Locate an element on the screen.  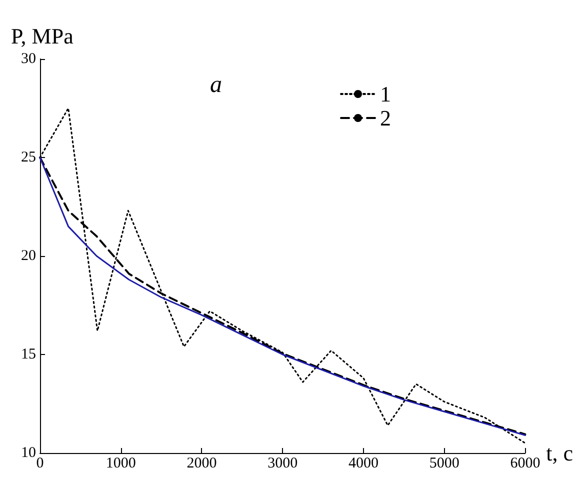
annotation: a is located at coordinates (216, 85).